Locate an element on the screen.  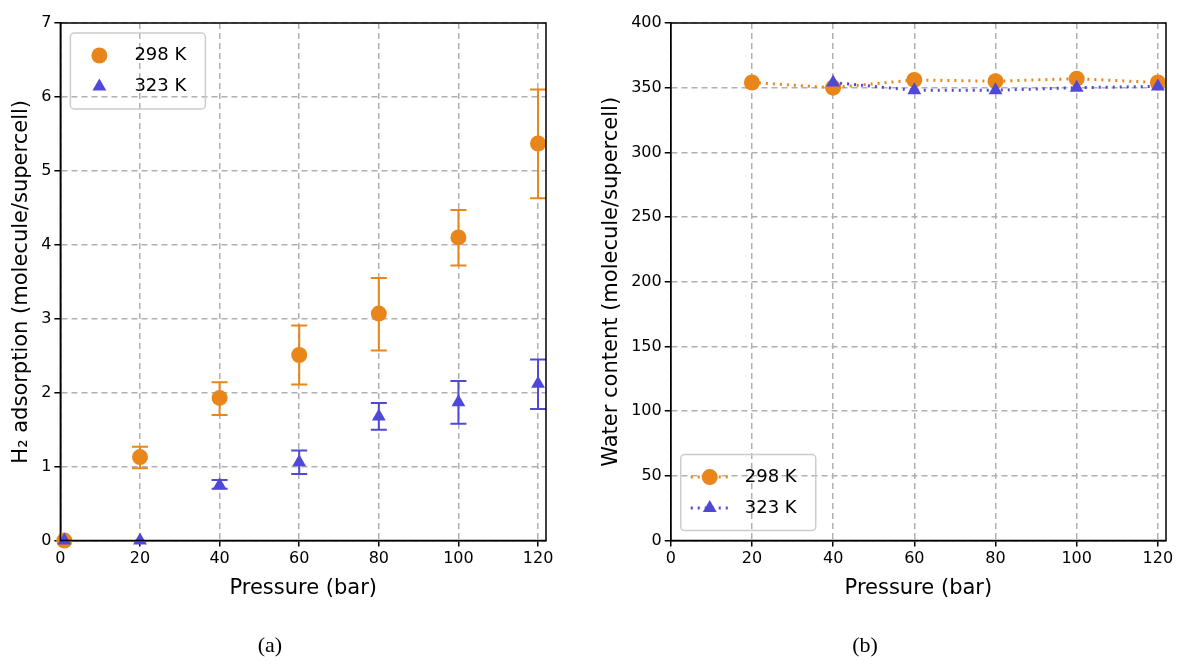
y-tick-label: 300 is located at coordinates (646, 151).